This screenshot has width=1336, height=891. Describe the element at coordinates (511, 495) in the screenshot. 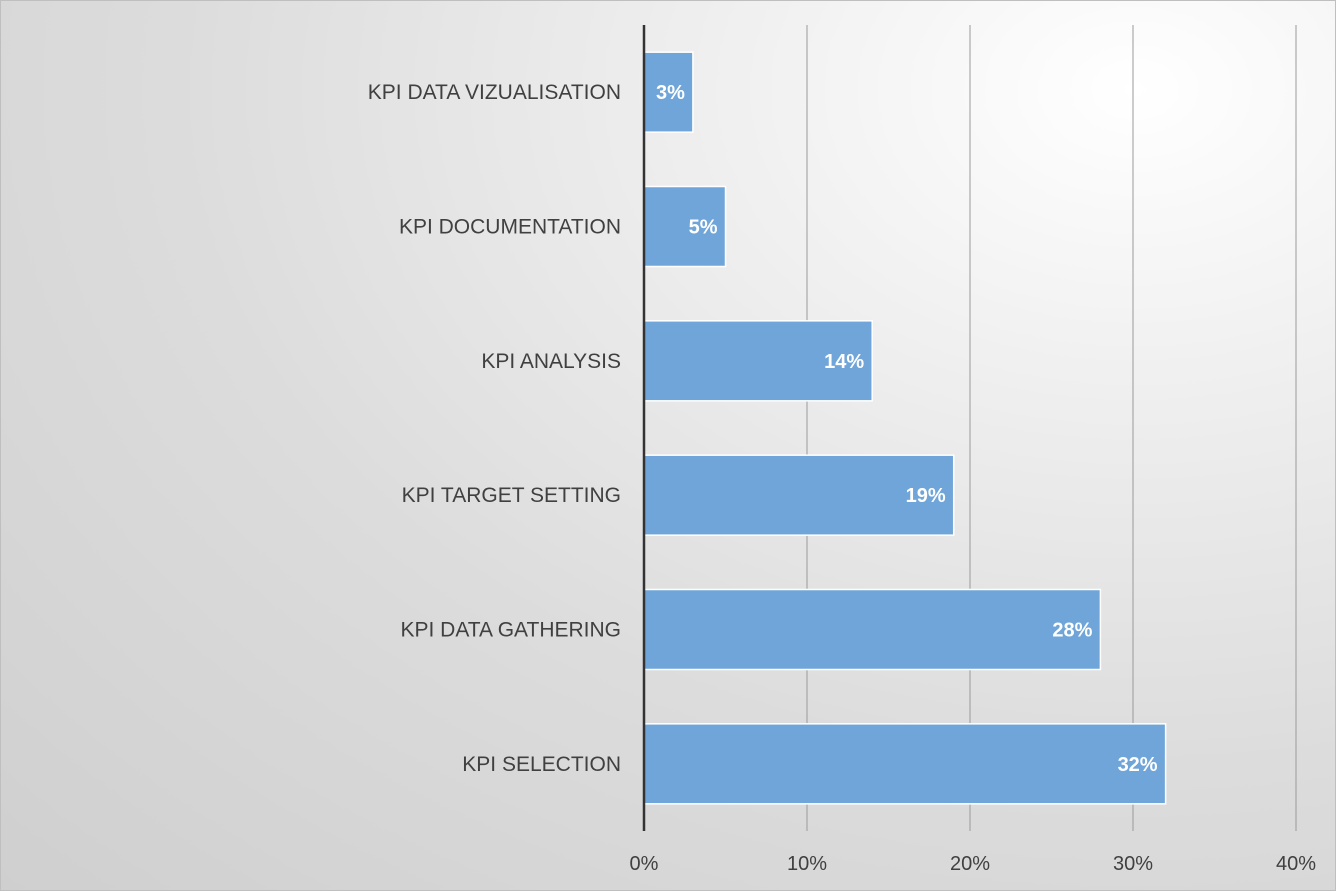

I see `category-label: KPI TARGET SETTING` at that location.